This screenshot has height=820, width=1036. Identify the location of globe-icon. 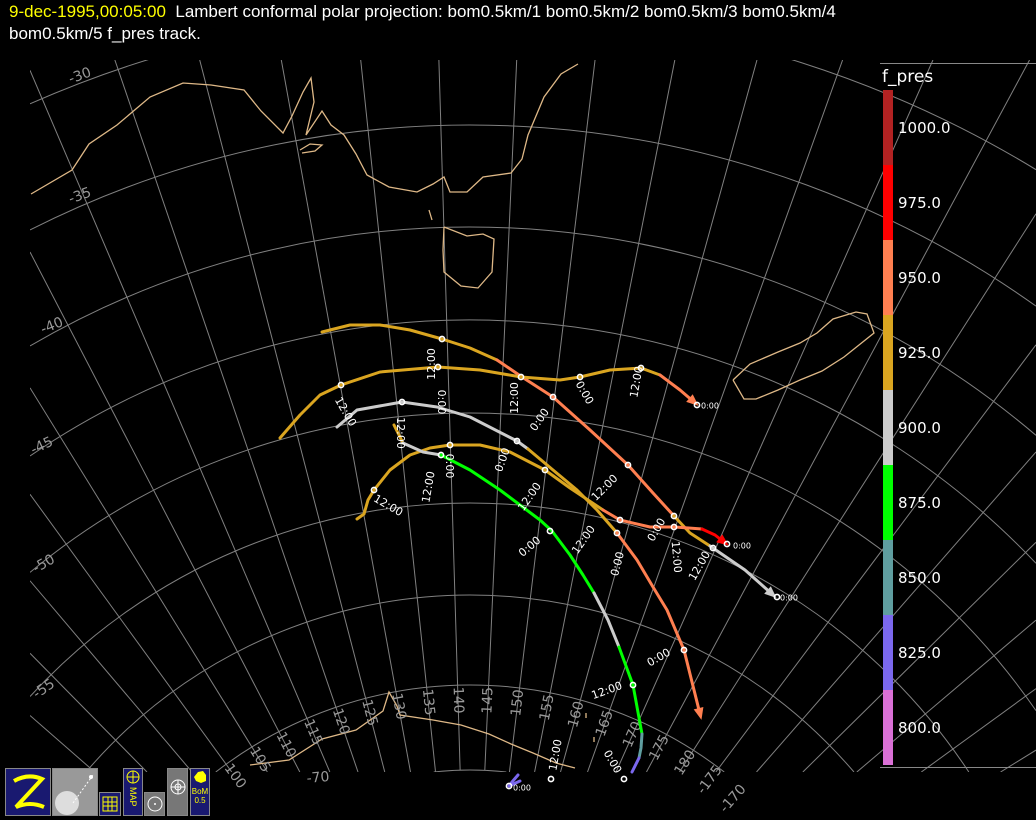
(133, 777).